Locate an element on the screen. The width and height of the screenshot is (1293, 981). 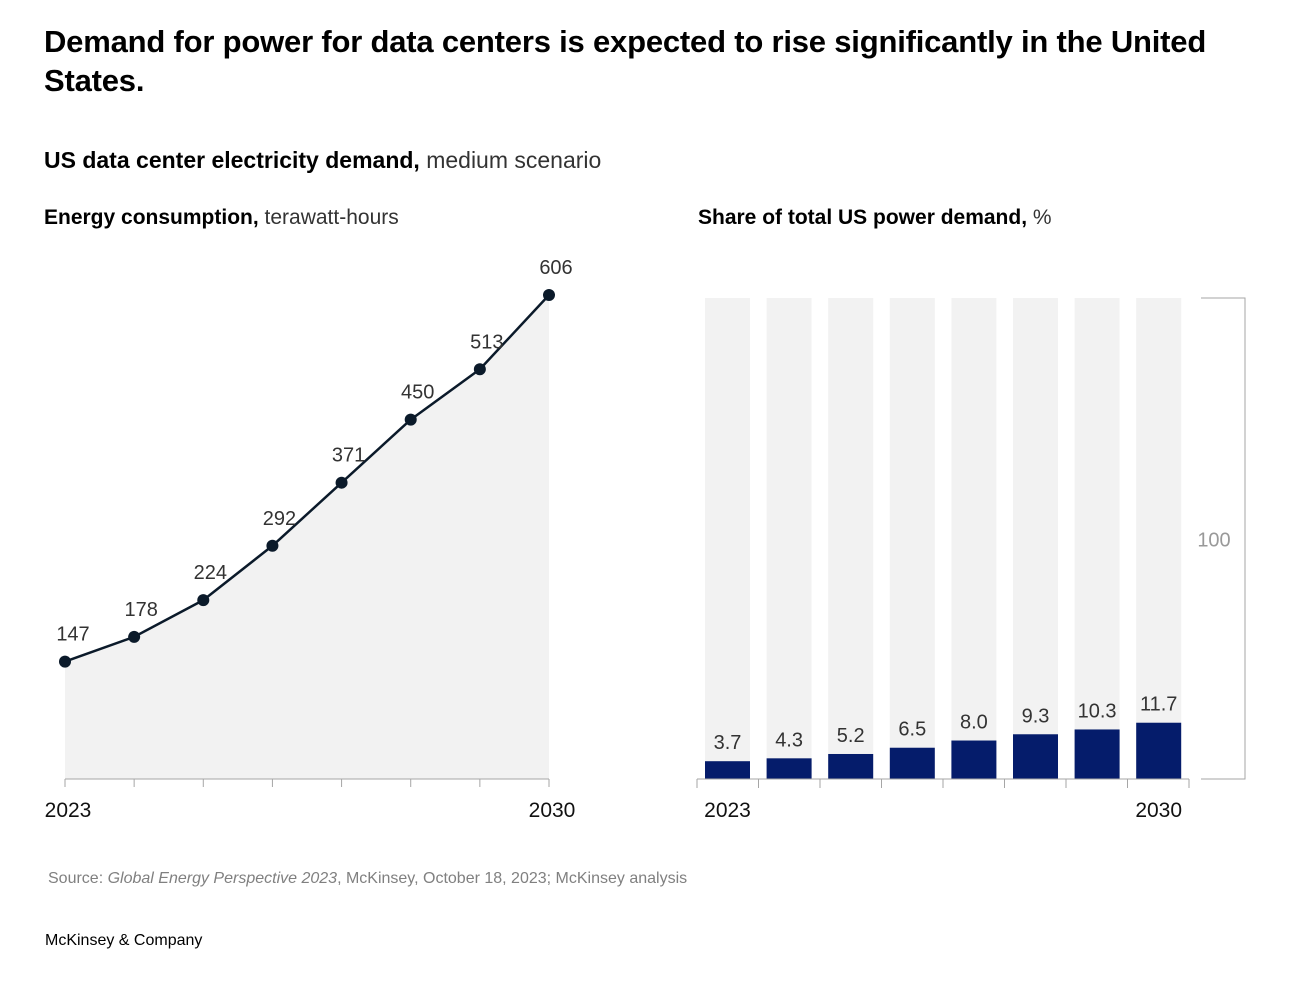
share-total-label: 100 is located at coordinates (1213, 541).